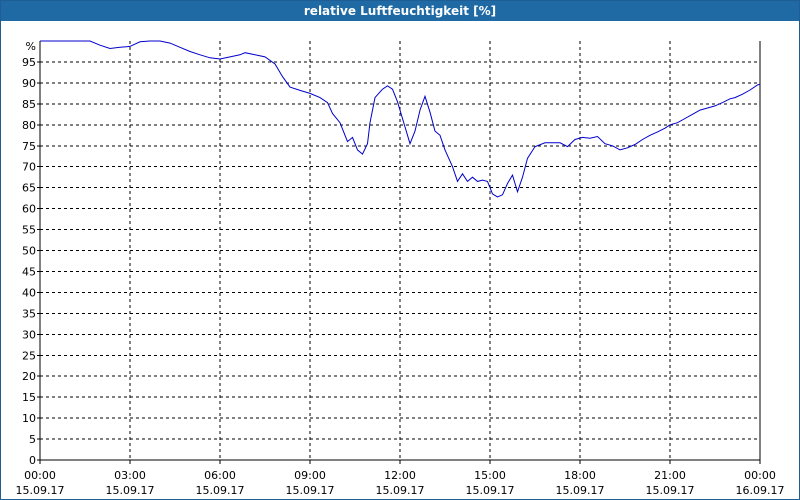 The width and height of the screenshot is (800, 500). I want to click on x-tick-time-8: 00:00, so click(760, 475).